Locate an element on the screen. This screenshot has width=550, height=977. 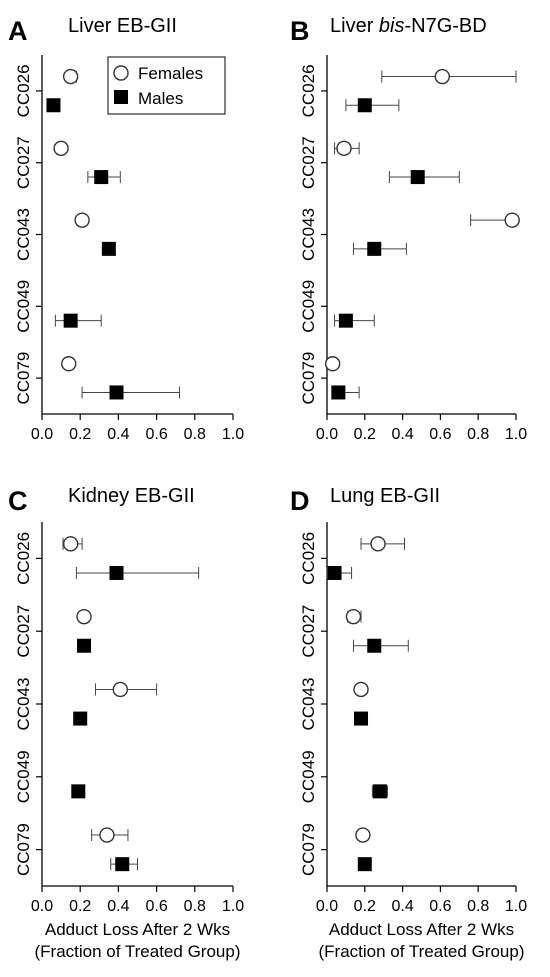
data-point-males-cc079 is located at coordinates (345, 392).